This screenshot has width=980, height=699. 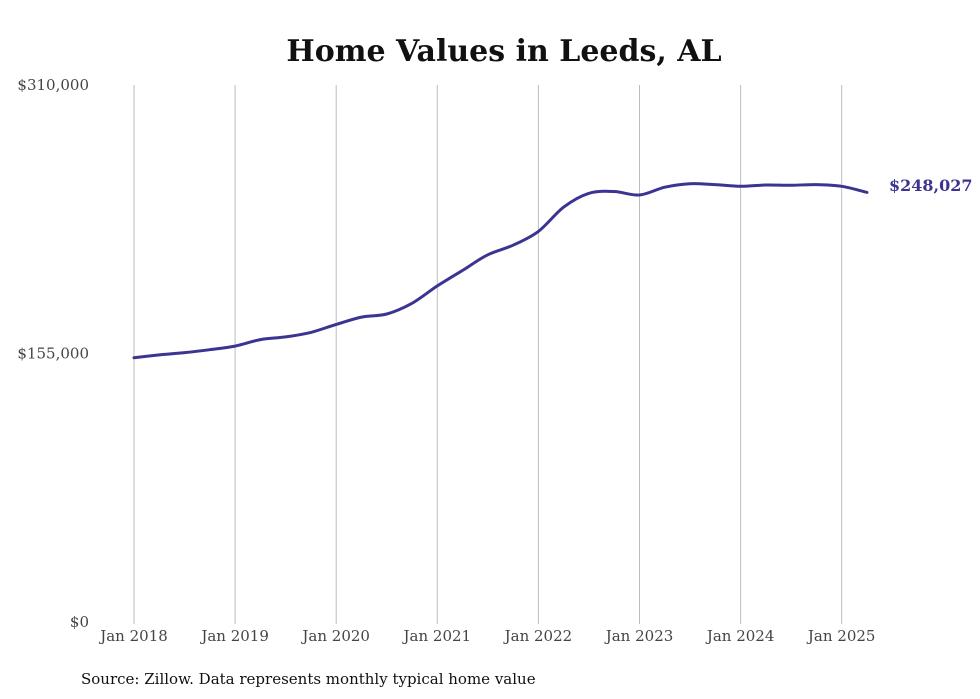 What do you see at coordinates (639, 636) in the screenshot?
I see `x-tick-label: Jan 2023` at bounding box center [639, 636].